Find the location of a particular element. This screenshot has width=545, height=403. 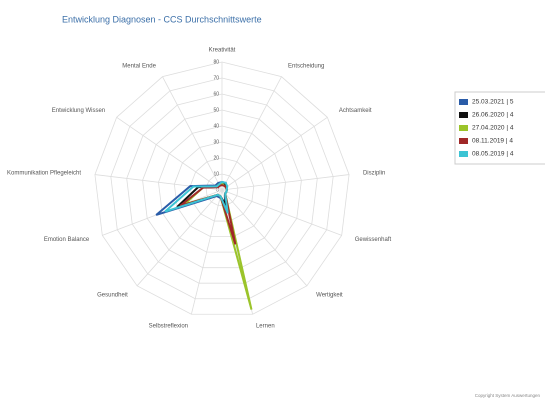

legend-label: 25.03.2021 | 5 is located at coordinates (493, 102).